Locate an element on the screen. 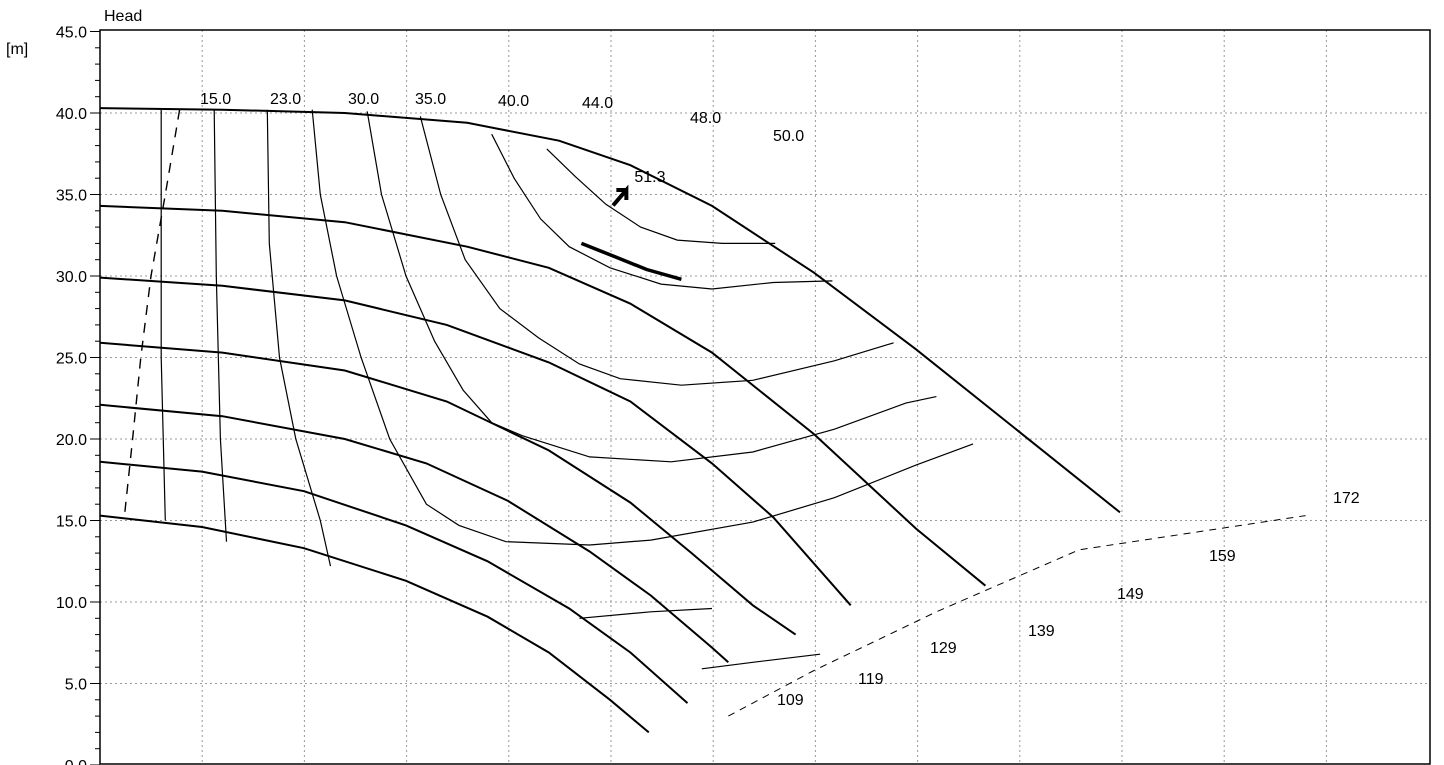 This screenshot has height=765, width=1444. y-tick-label: 10.0 is located at coordinates (71, 603).